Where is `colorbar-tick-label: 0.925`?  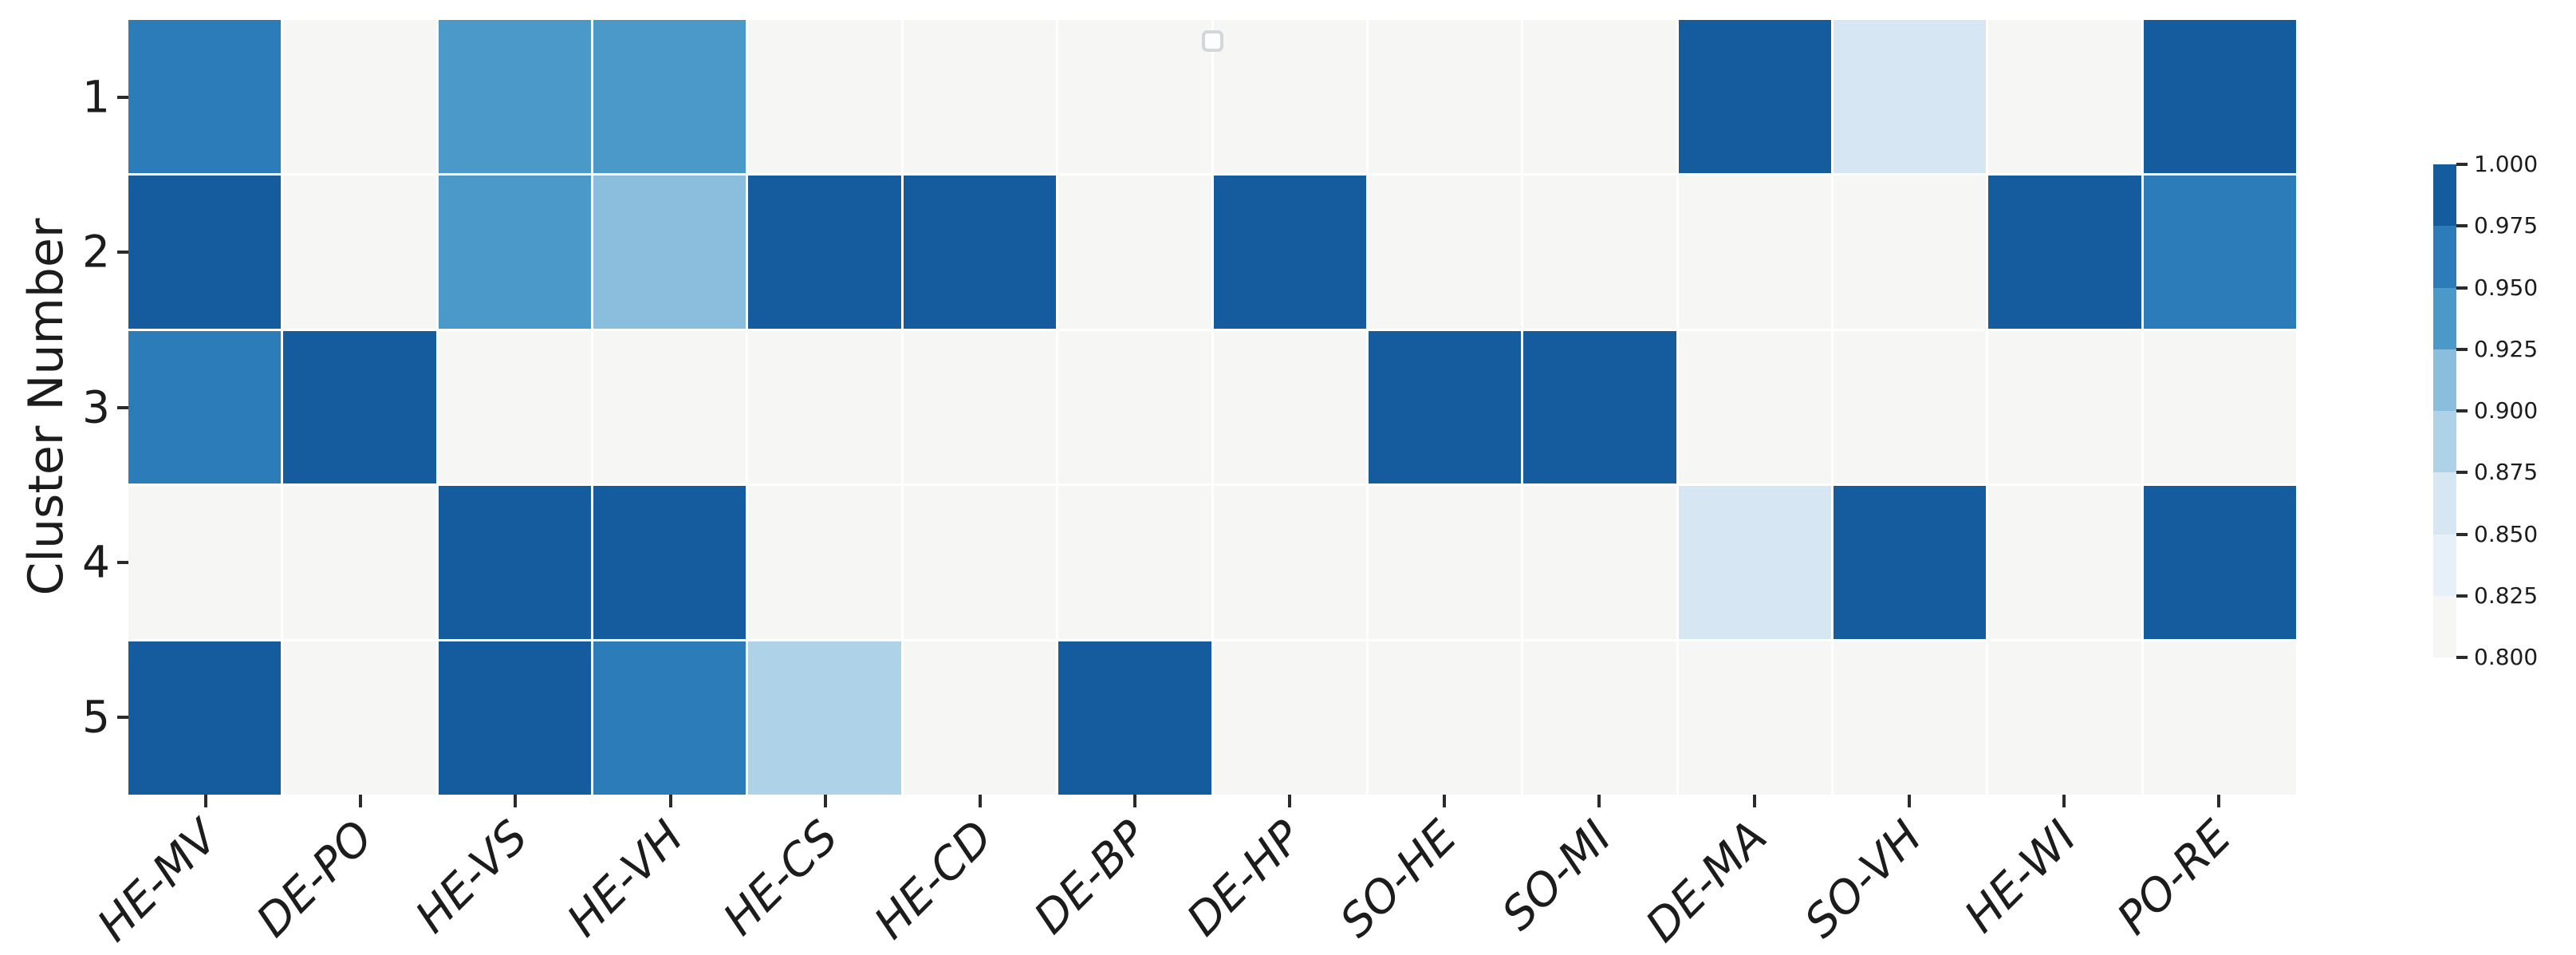 colorbar-tick-label: 0.925 is located at coordinates (2506, 348).